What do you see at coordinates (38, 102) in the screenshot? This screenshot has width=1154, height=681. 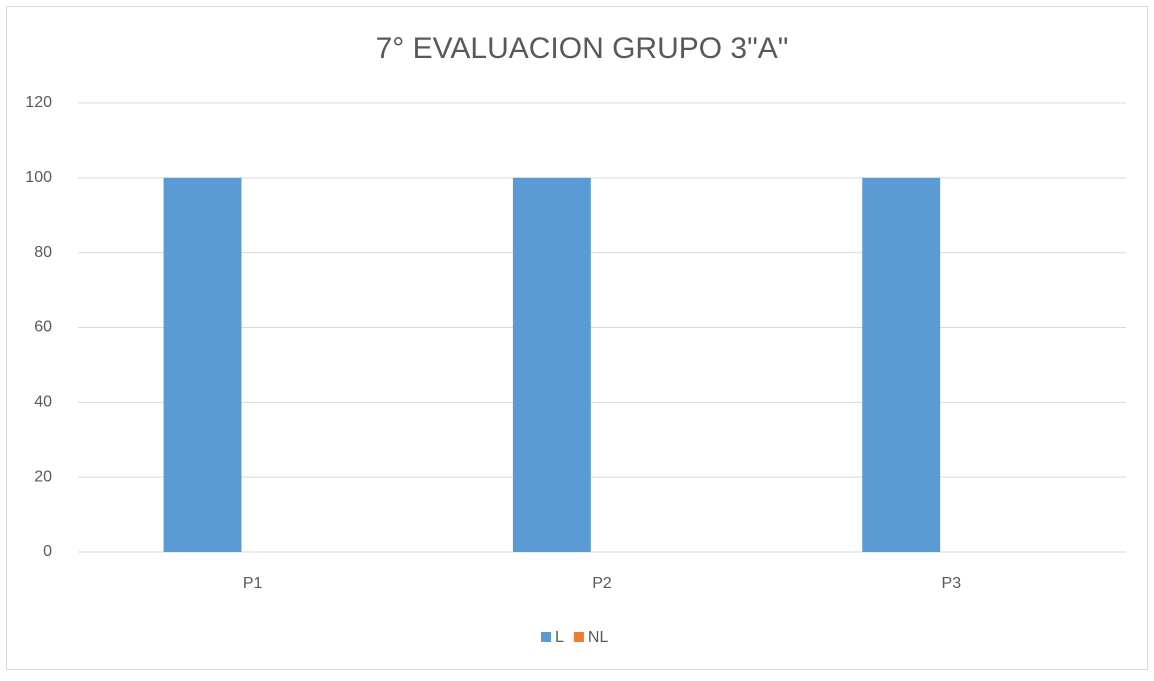 I see `y-tick-label: 120` at bounding box center [38, 102].